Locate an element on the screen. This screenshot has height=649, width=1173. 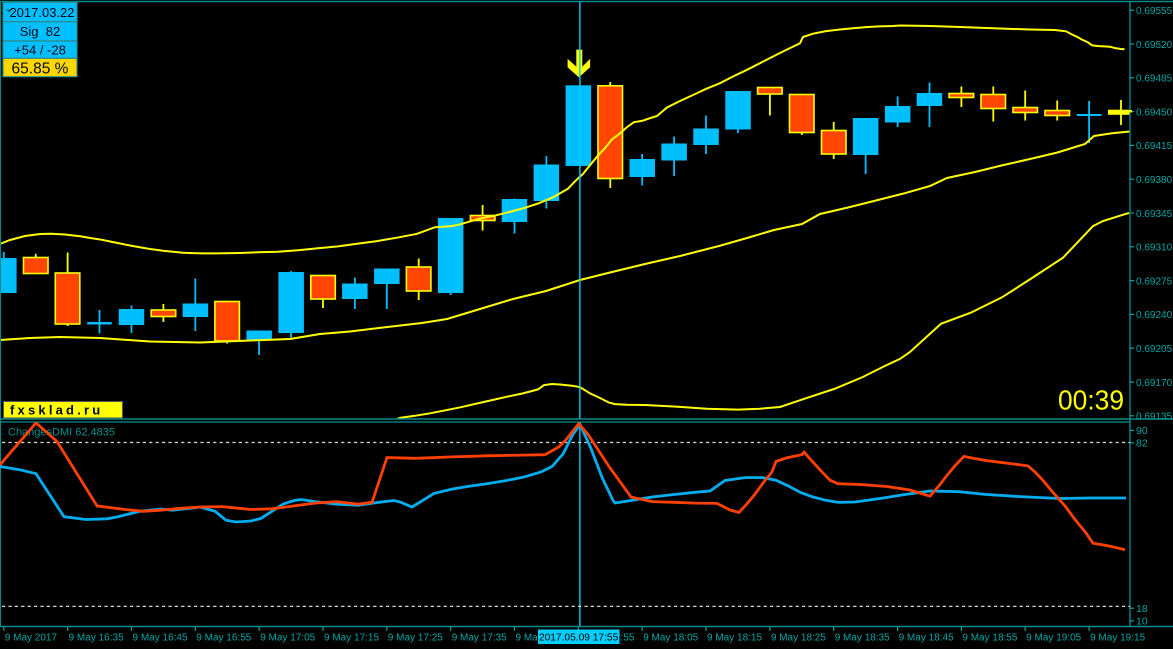
svg-text: 9 May 18:05 is located at coordinates (670, 638).